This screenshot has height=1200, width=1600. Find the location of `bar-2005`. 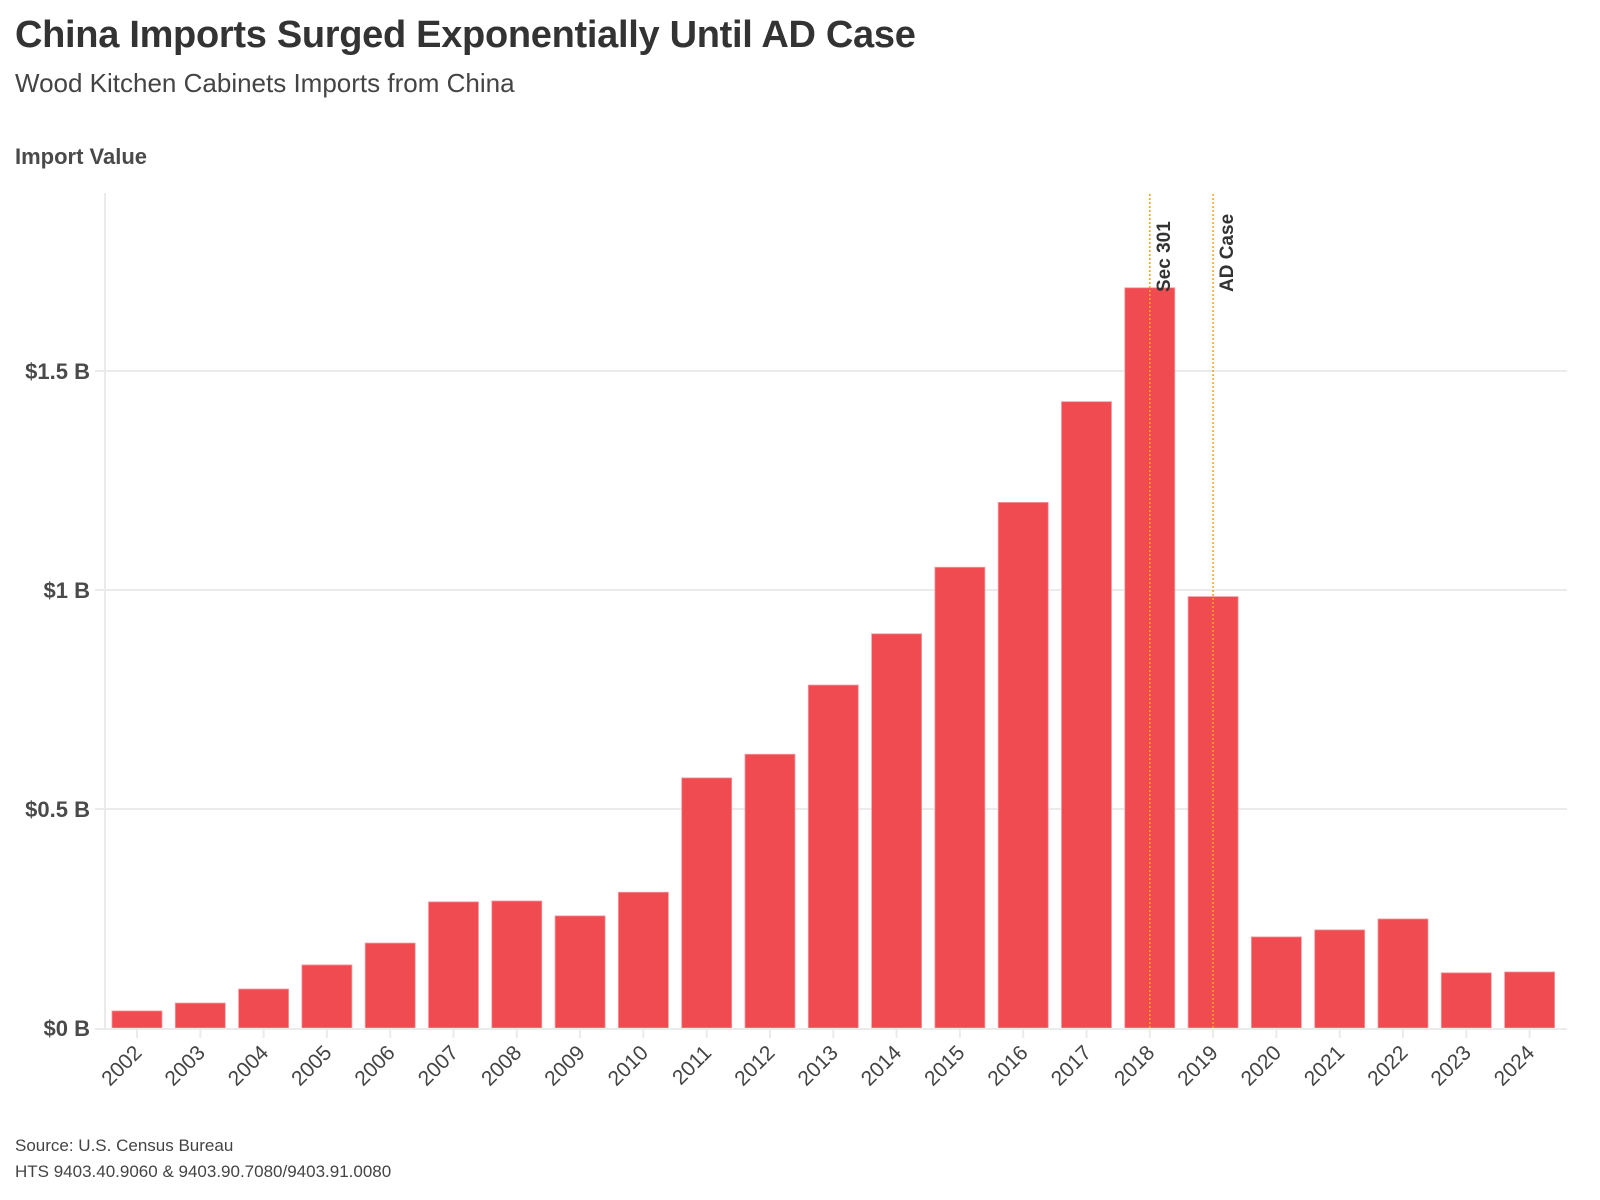

bar-2005 is located at coordinates (327, 996).